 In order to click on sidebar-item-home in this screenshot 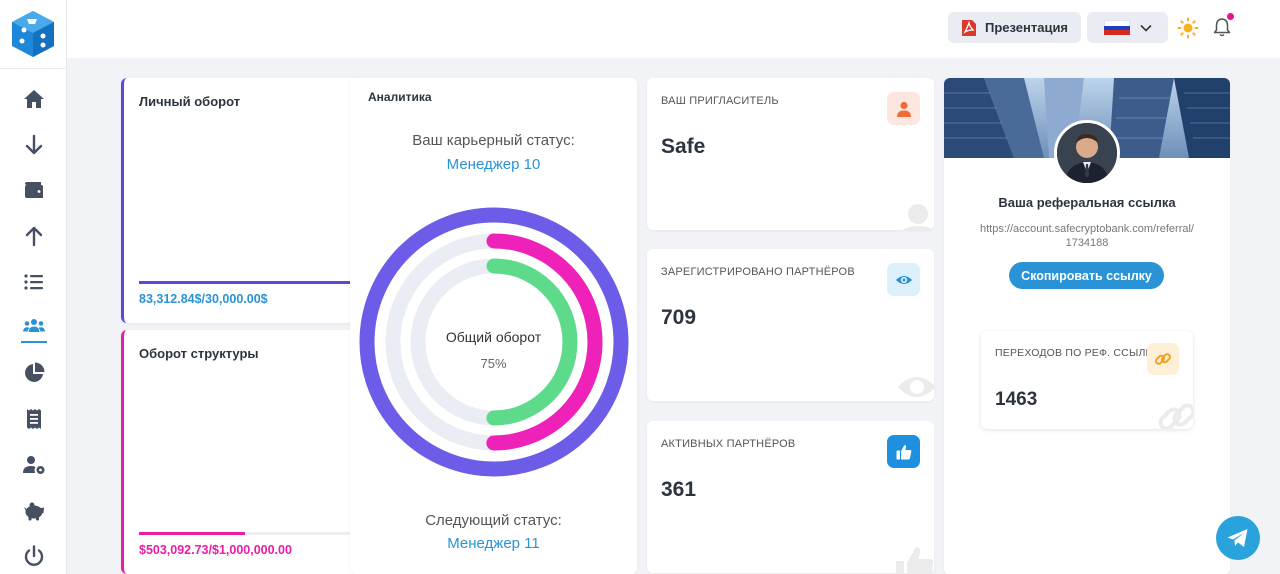, I will do `click(34, 99)`.